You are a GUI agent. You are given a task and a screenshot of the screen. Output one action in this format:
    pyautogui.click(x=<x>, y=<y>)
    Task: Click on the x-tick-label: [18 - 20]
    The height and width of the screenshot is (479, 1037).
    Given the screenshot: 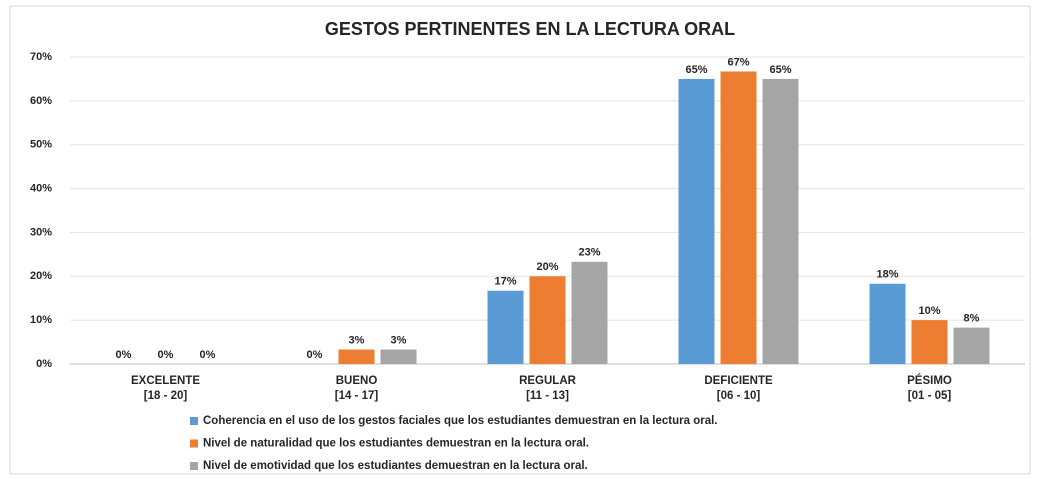 What is the action you would take?
    pyautogui.click(x=166, y=396)
    